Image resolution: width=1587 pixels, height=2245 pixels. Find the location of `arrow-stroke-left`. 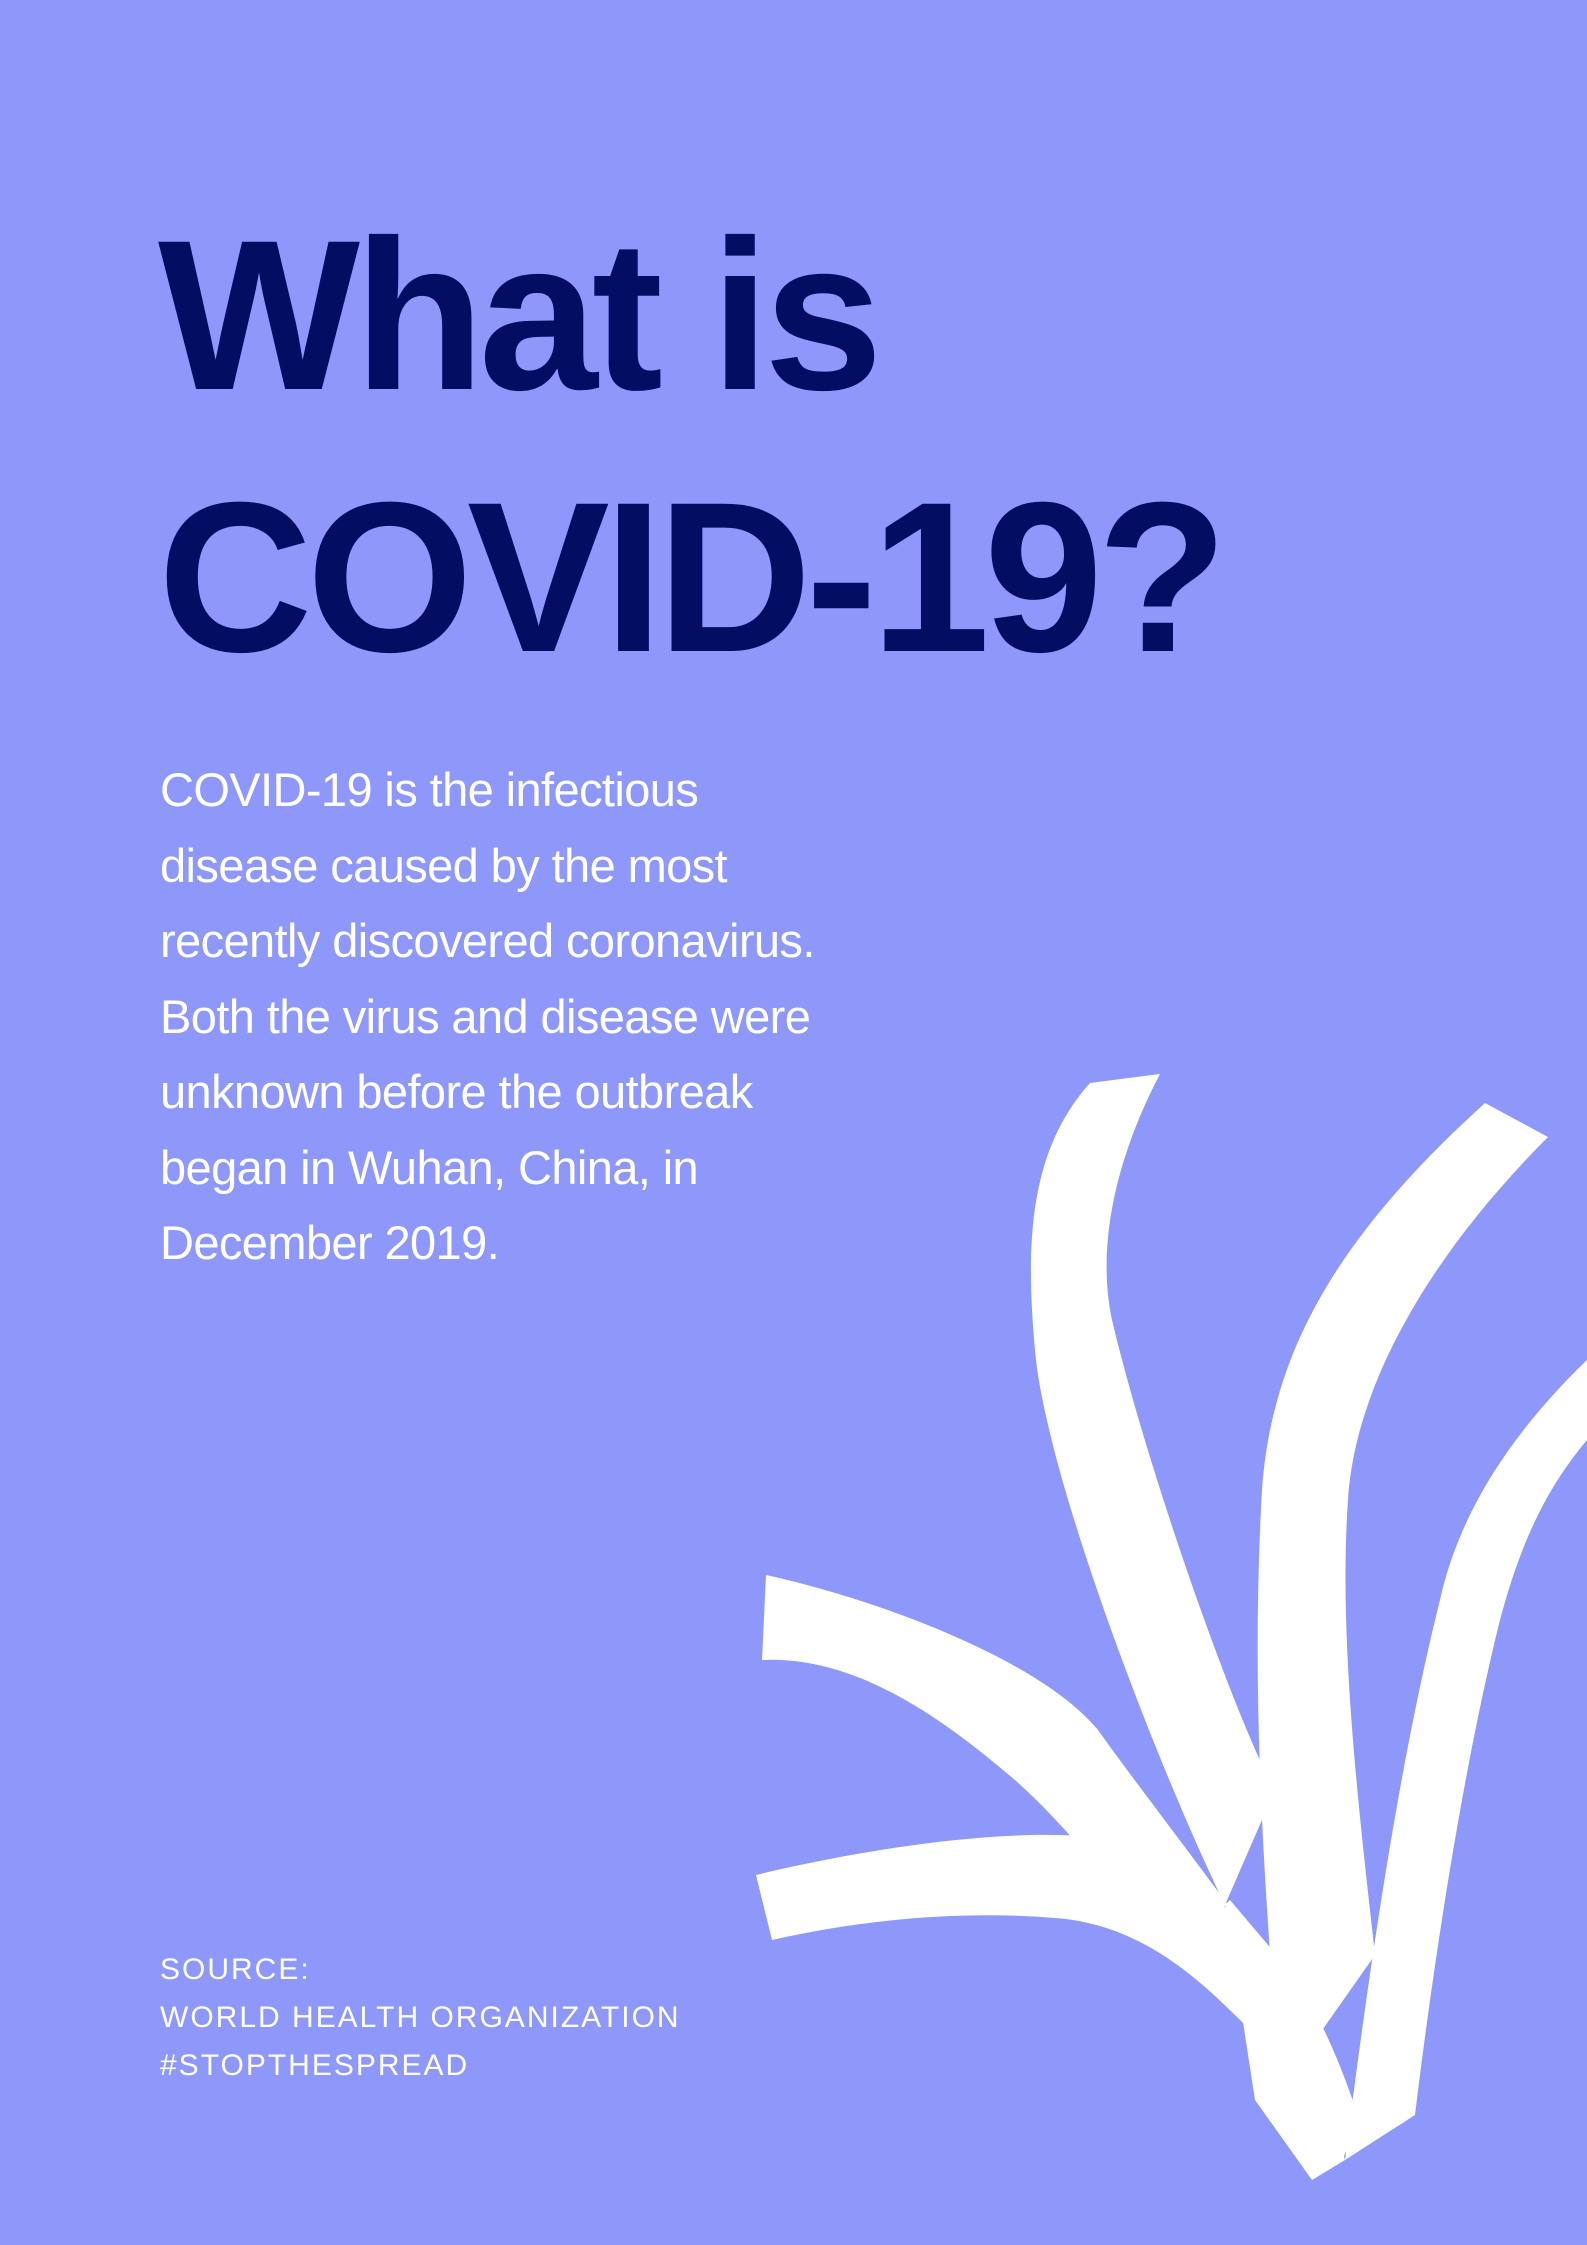

arrow-stroke-left is located at coordinates (1152, 1489).